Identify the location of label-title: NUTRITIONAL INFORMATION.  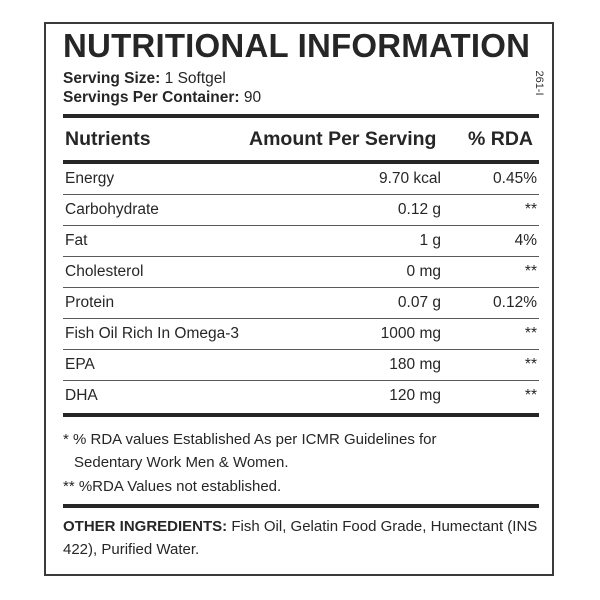
(297, 45).